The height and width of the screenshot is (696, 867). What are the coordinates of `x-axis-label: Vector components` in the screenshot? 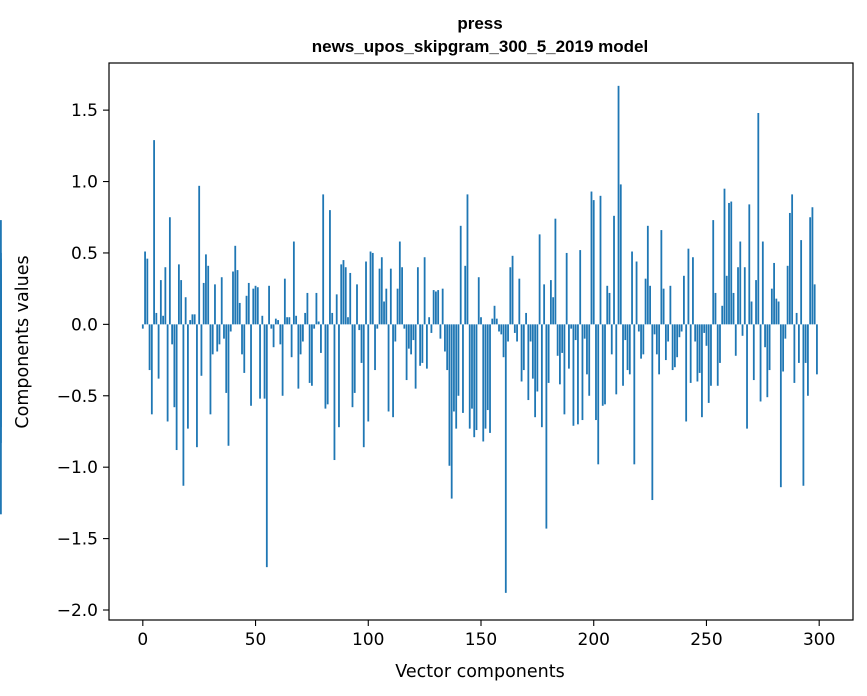 It's located at (479, 672).